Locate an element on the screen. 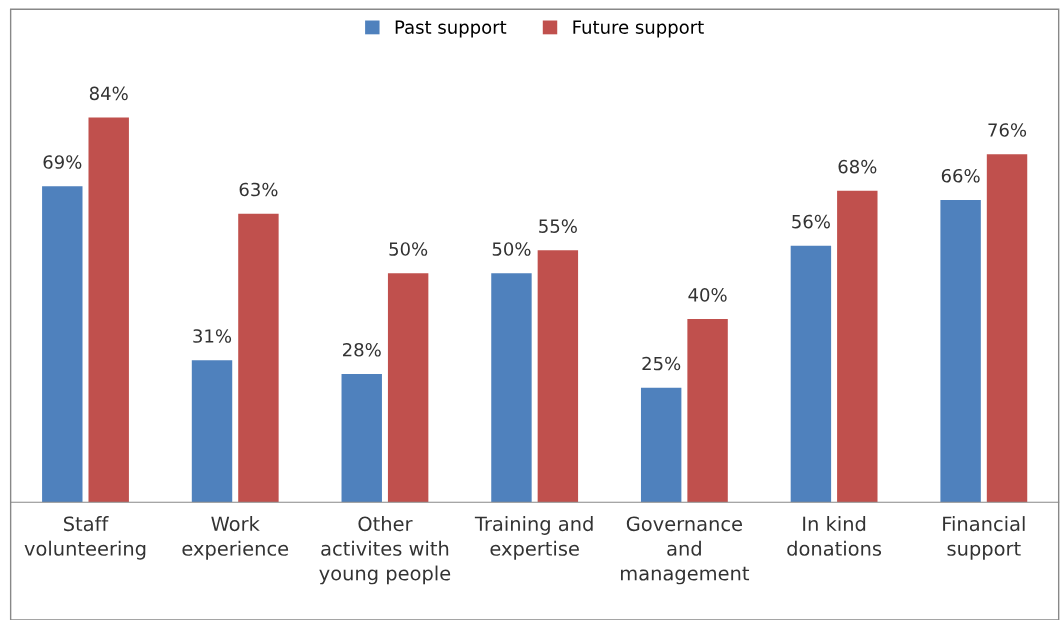  x-tick-label: Governance and management is located at coordinates (685, 550).